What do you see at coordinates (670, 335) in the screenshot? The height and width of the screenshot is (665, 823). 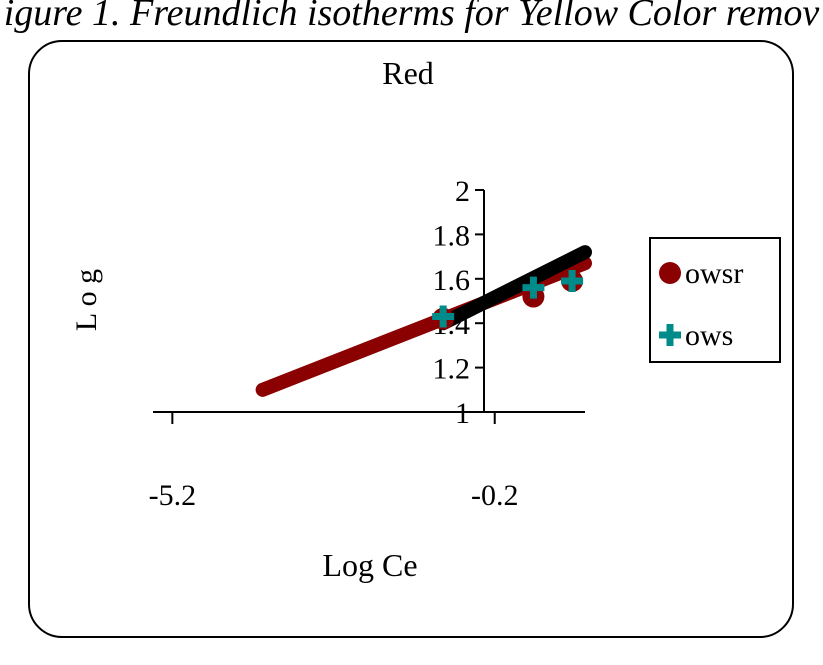 I see `legend-marker-ows` at bounding box center [670, 335].